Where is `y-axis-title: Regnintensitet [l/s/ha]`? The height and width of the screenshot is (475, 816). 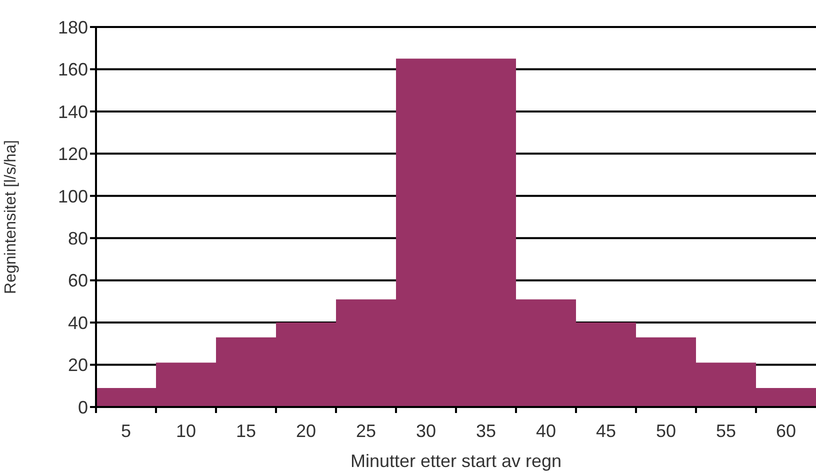
y-axis-title: Regnintensitet [l/s/ha] is located at coordinates (11, 217).